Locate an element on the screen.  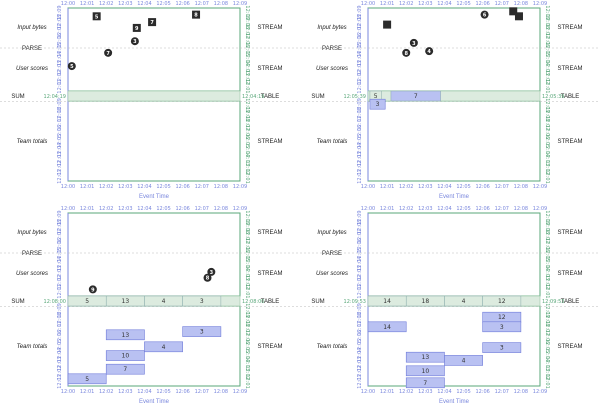
user-score-value: 7 is located at coordinates (108, 54).